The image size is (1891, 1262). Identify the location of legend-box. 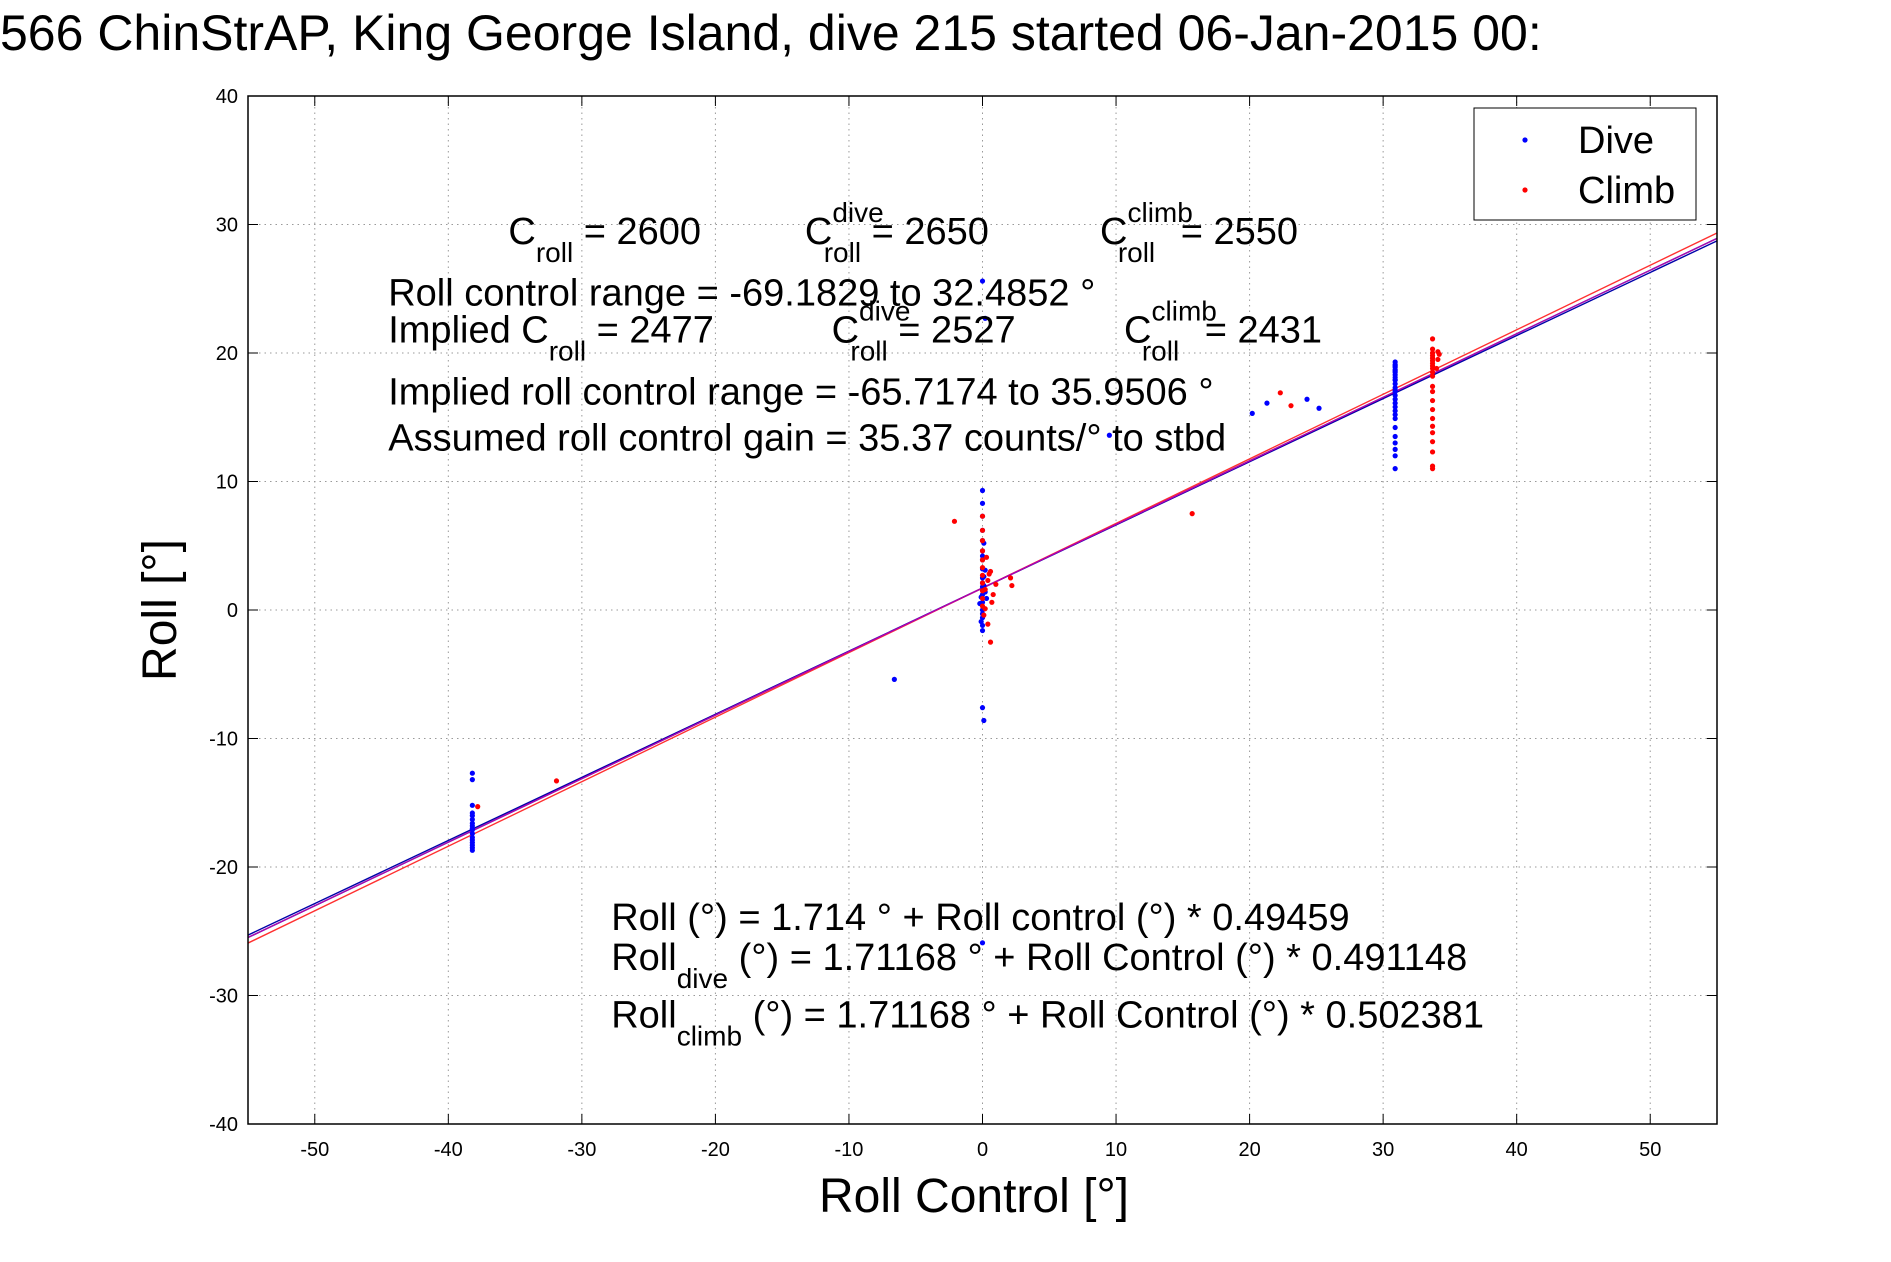
(1585, 164).